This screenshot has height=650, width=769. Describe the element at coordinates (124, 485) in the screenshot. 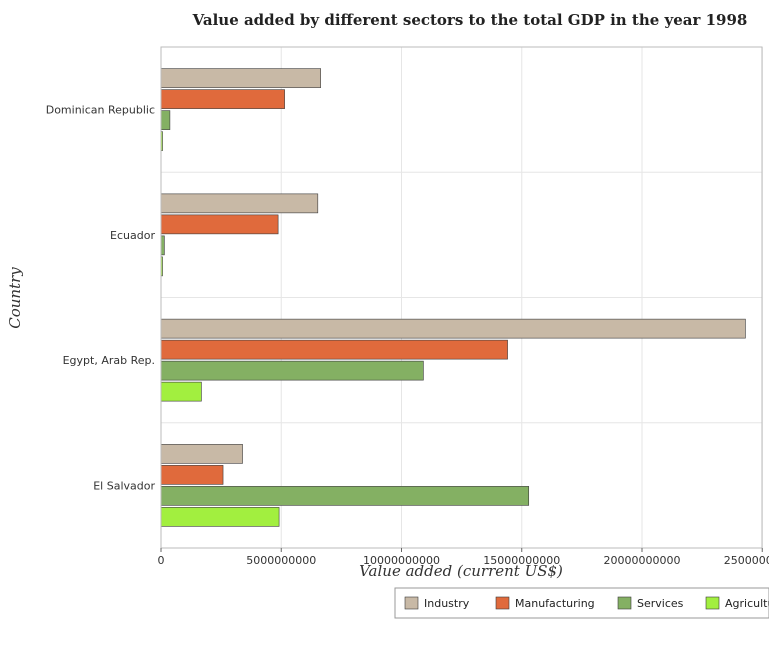

I see `y-tick-label: El Salvador` at that location.